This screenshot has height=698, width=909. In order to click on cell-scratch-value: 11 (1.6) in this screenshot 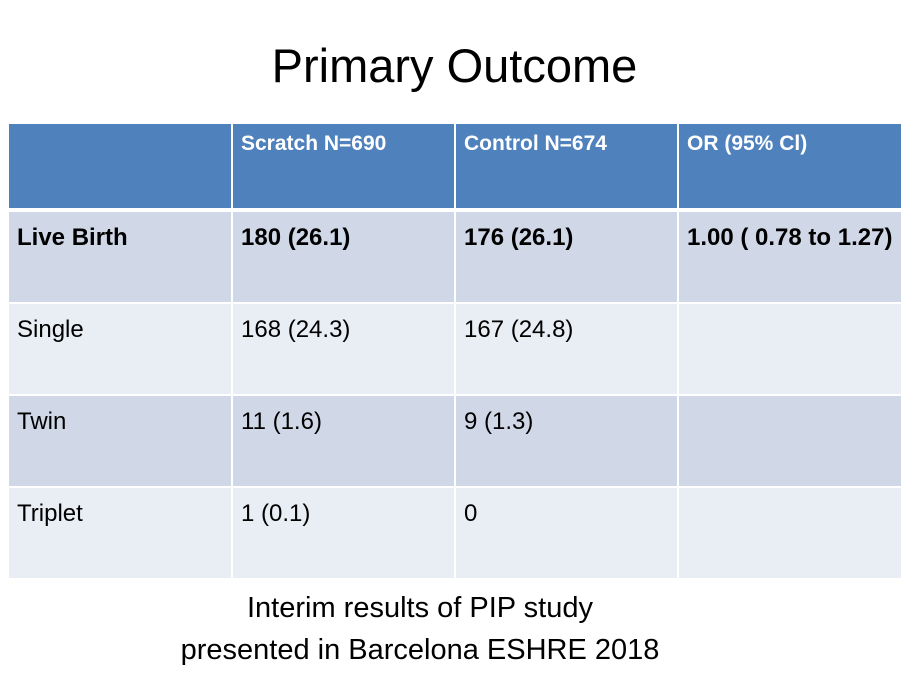, I will do `click(344, 441)`.